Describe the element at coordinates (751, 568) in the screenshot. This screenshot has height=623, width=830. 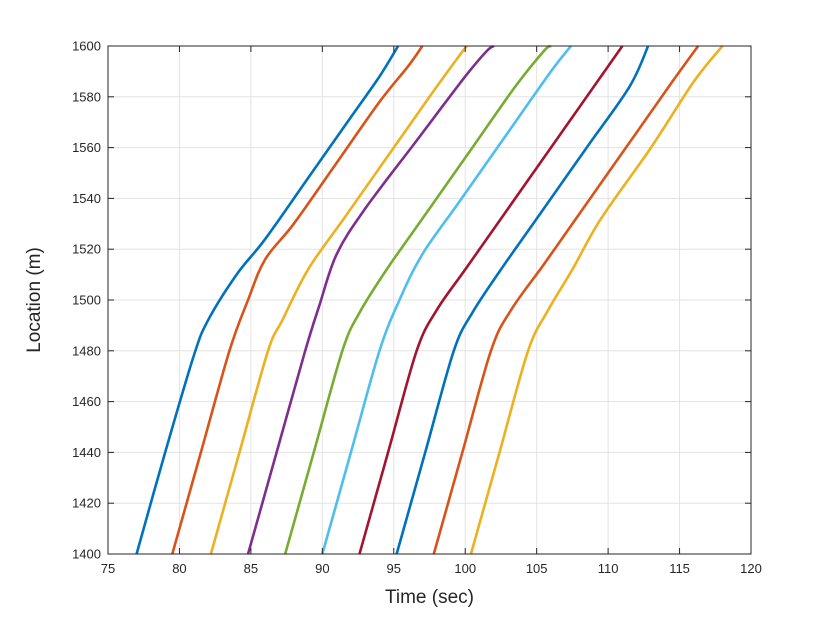
I see `x-tick-label: 120` at that location.